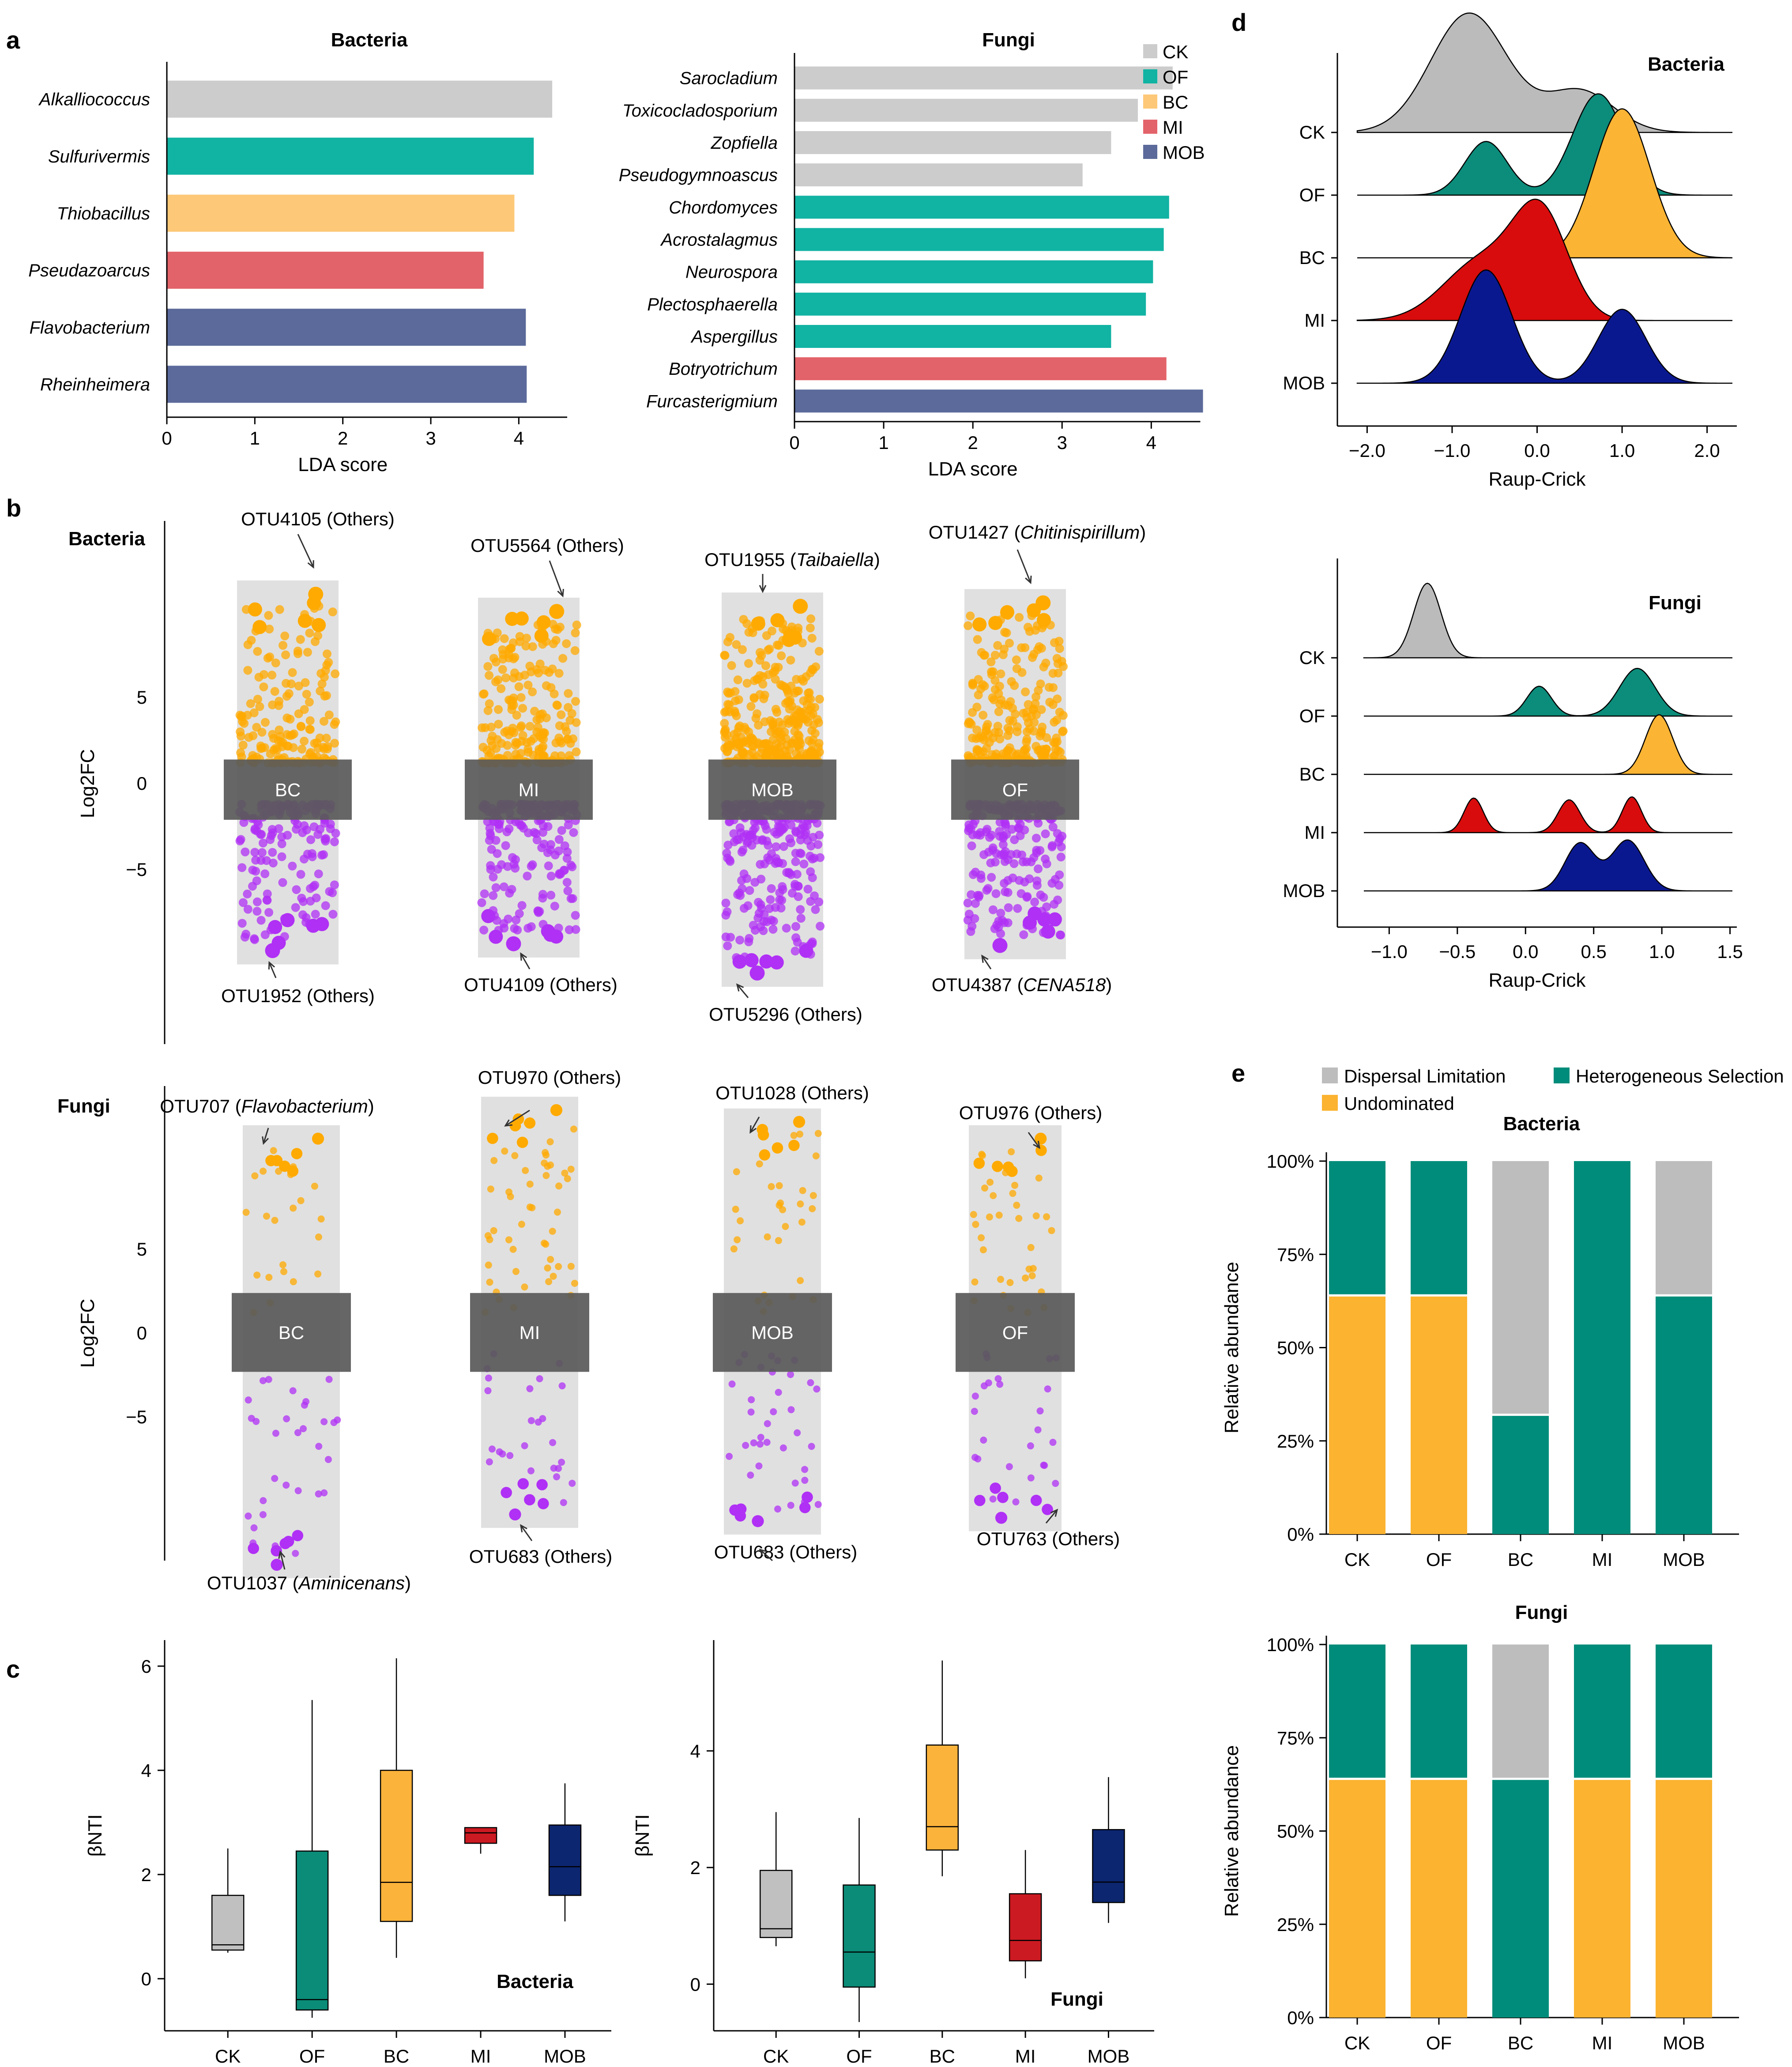 The height and width of the screenshot is (2067, 1792). I want to click on top-annotation-arrow, so click(1024, 566).